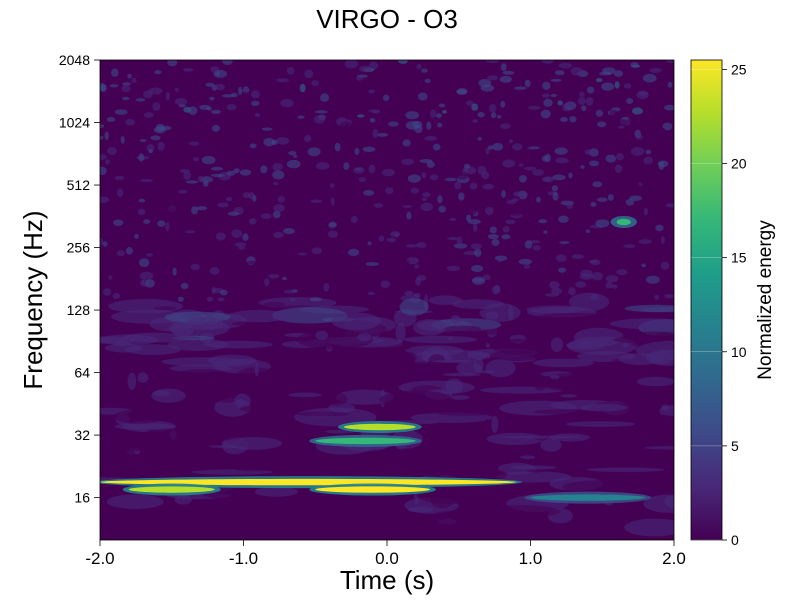 This screenshot has height=600, width=800. What do you see at coordinates (739, 69) in the screenshot?
I see `colorbar-tick-label: 25` at bounding box center [739, 69].